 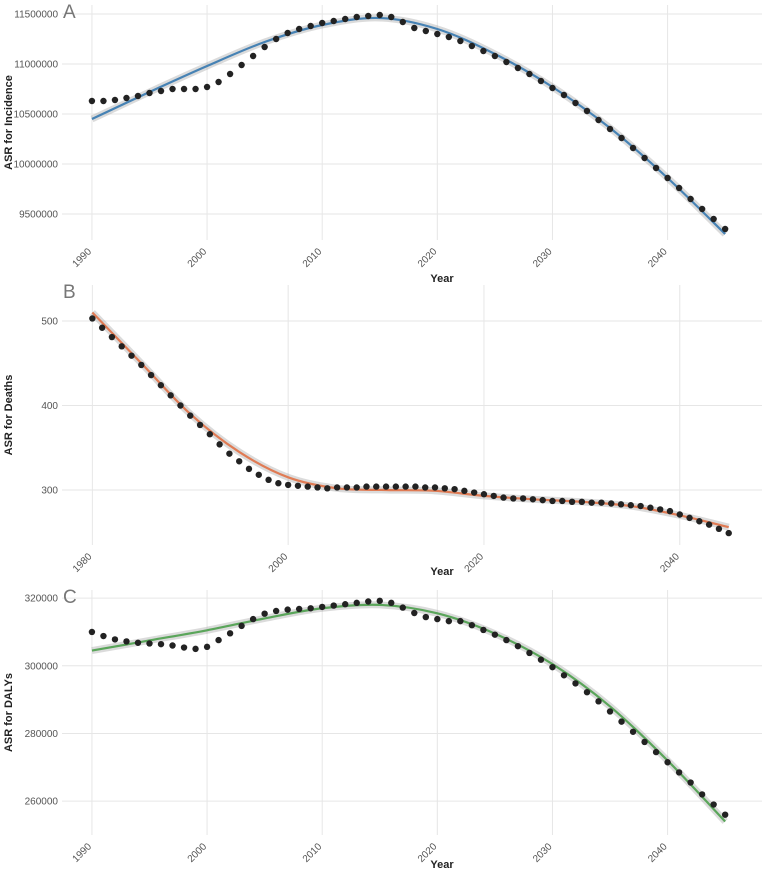 What do you see at coordinates (670, 563) in the screenshot?
I see `x-tick-label: 2040` at bounding box center [670, 563].